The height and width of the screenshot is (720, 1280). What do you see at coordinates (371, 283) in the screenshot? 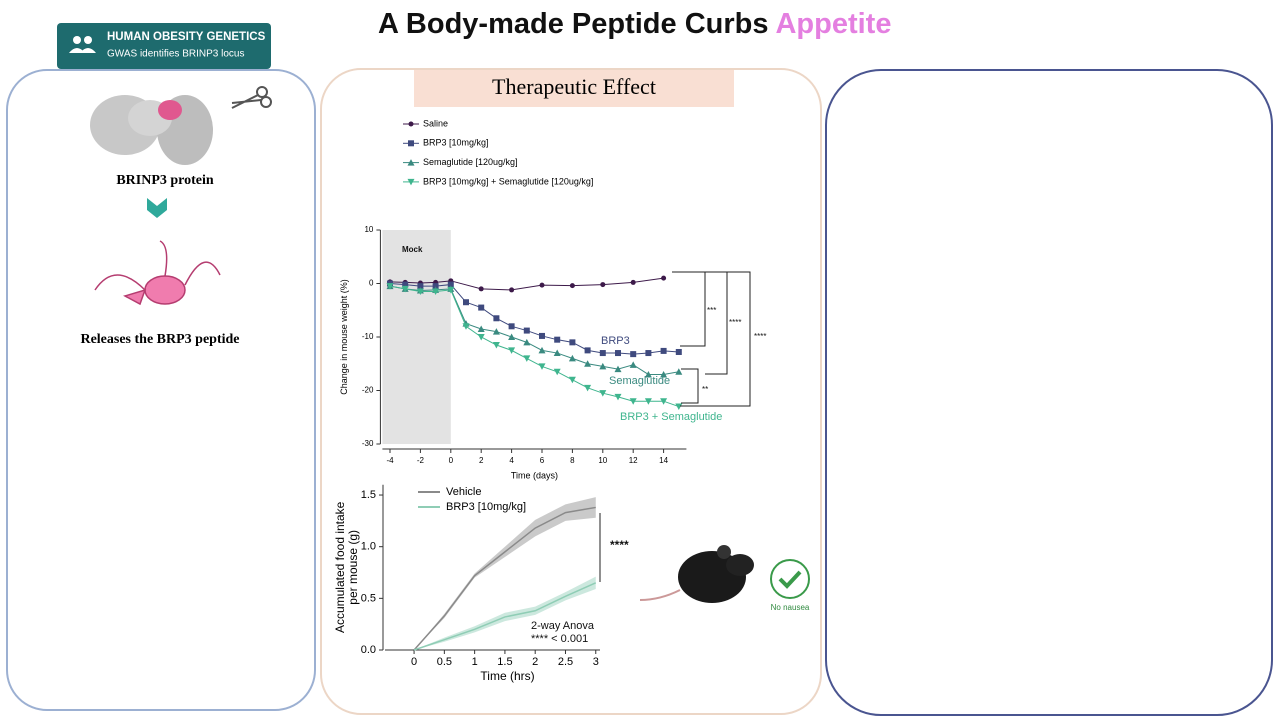
I see `y-tick-label: 0` at bounding box center [371, 283].